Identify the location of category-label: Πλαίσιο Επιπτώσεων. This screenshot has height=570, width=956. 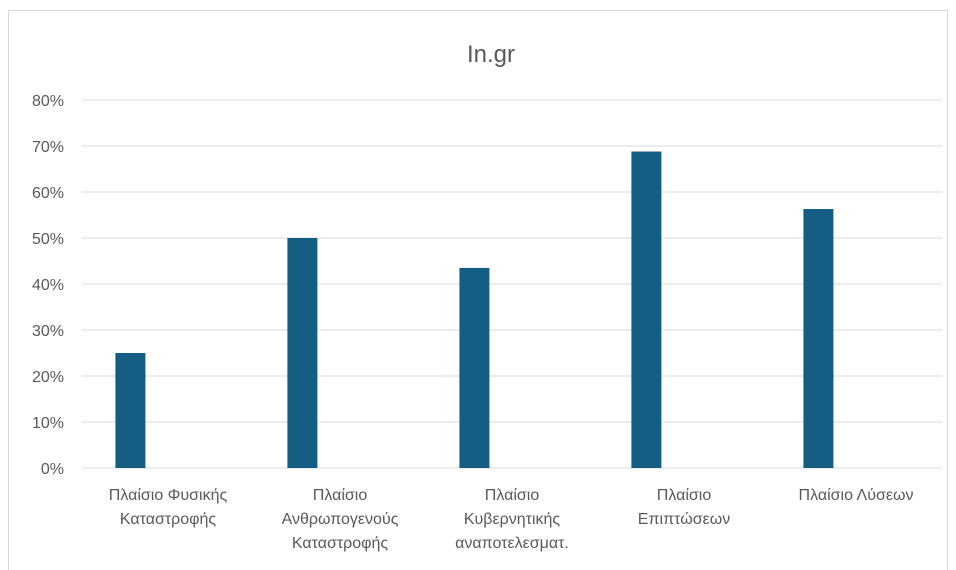
(684, 507).